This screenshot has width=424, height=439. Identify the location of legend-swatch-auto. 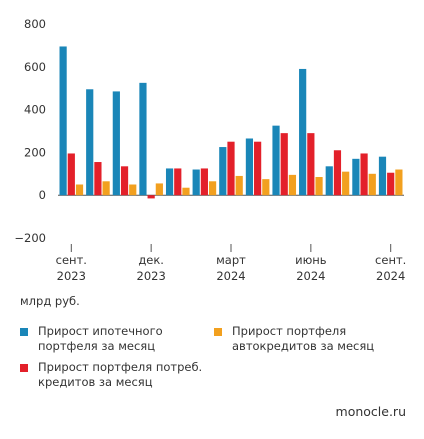
(218, 332).